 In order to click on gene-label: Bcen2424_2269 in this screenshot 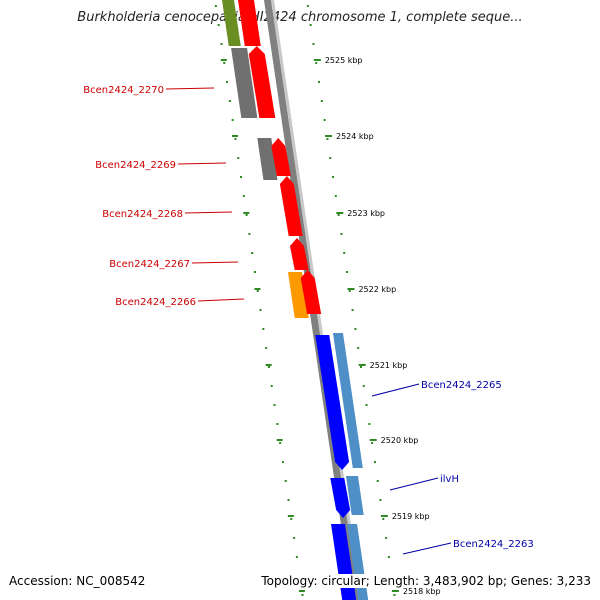, I will do `click(135, 165)`.